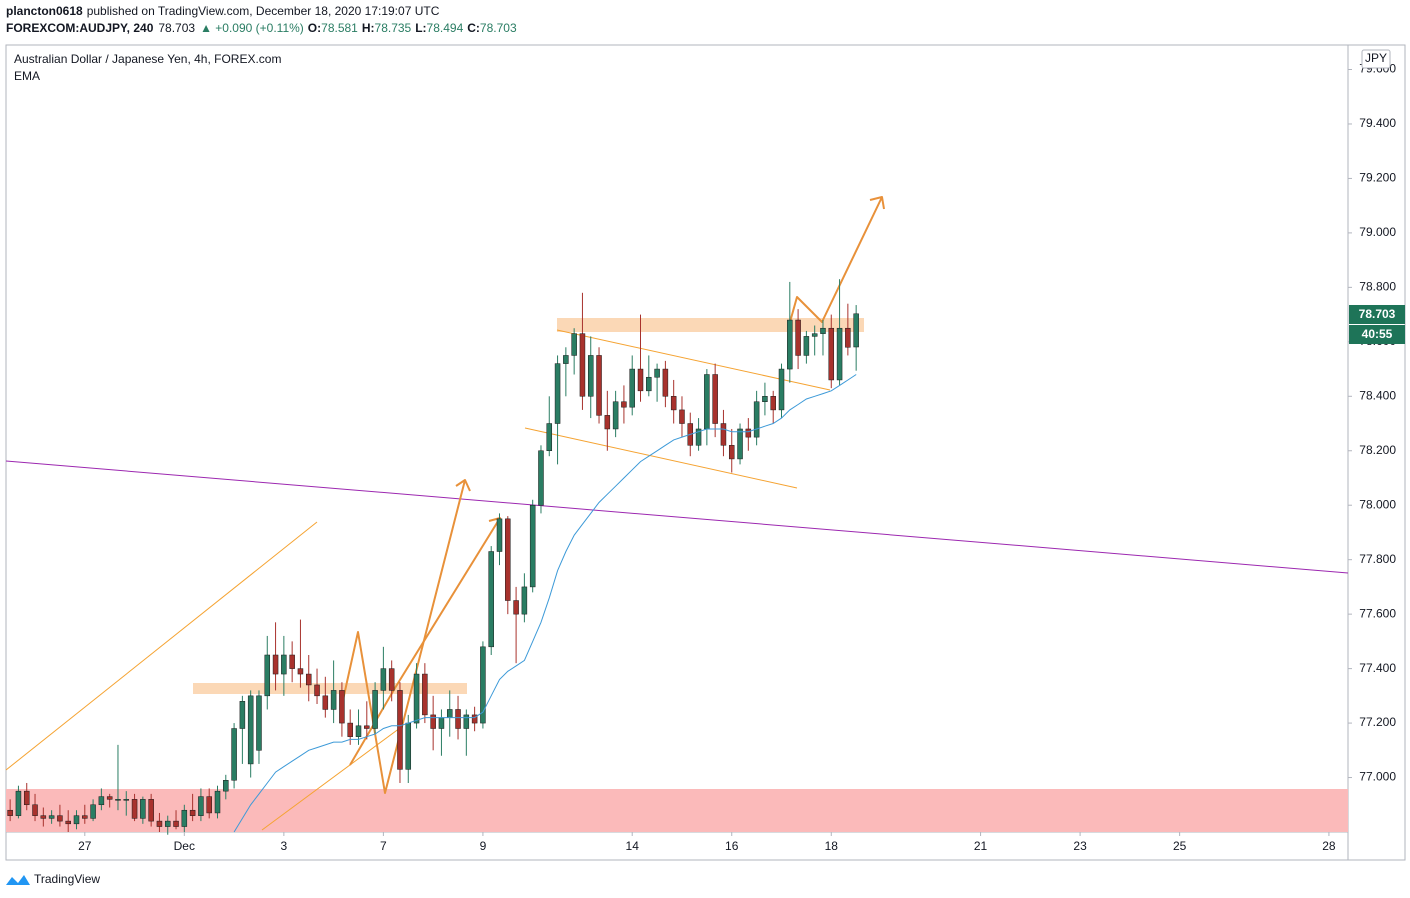 The width and height of the screenshot is (1410, 898). What do you see at coordinates (1377, 613) in the screenshot?
I see `y-tick-label: 77.600` at bounding box center [1377, 613].